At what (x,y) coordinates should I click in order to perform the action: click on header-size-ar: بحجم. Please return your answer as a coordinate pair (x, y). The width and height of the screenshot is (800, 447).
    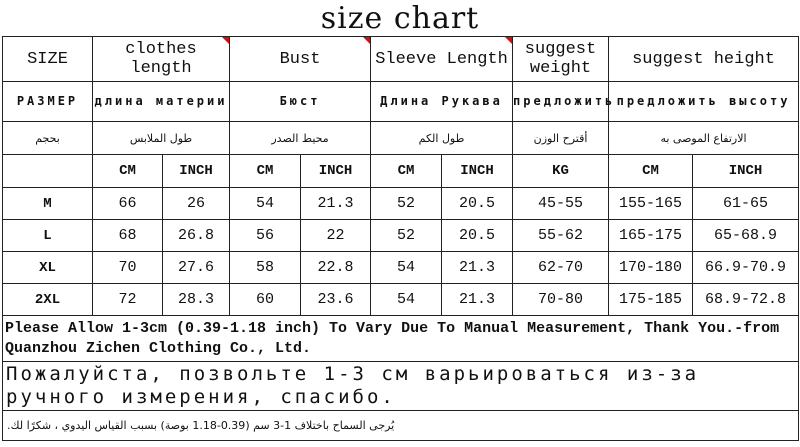
    Looking at the image, I should click on (47, 138).